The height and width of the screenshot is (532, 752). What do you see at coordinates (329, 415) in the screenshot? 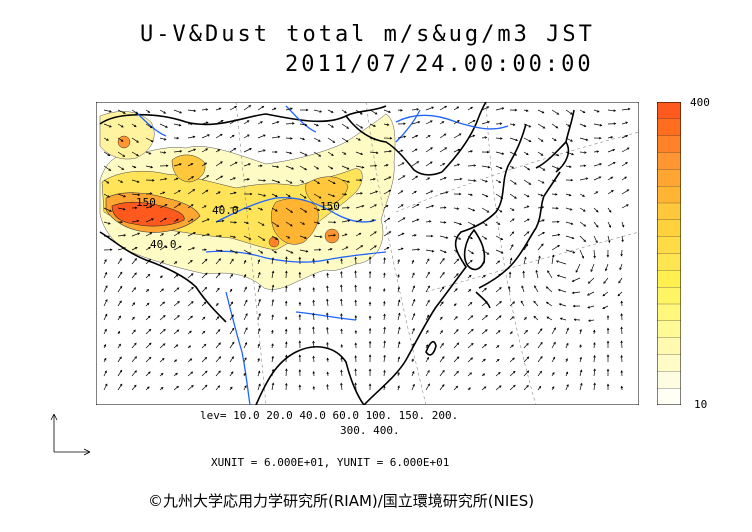
I see `contour-levels-line1: lev= 10.0 20.0 40.0 60.0 100. 150. 200.` at bounding box center [329, 415].